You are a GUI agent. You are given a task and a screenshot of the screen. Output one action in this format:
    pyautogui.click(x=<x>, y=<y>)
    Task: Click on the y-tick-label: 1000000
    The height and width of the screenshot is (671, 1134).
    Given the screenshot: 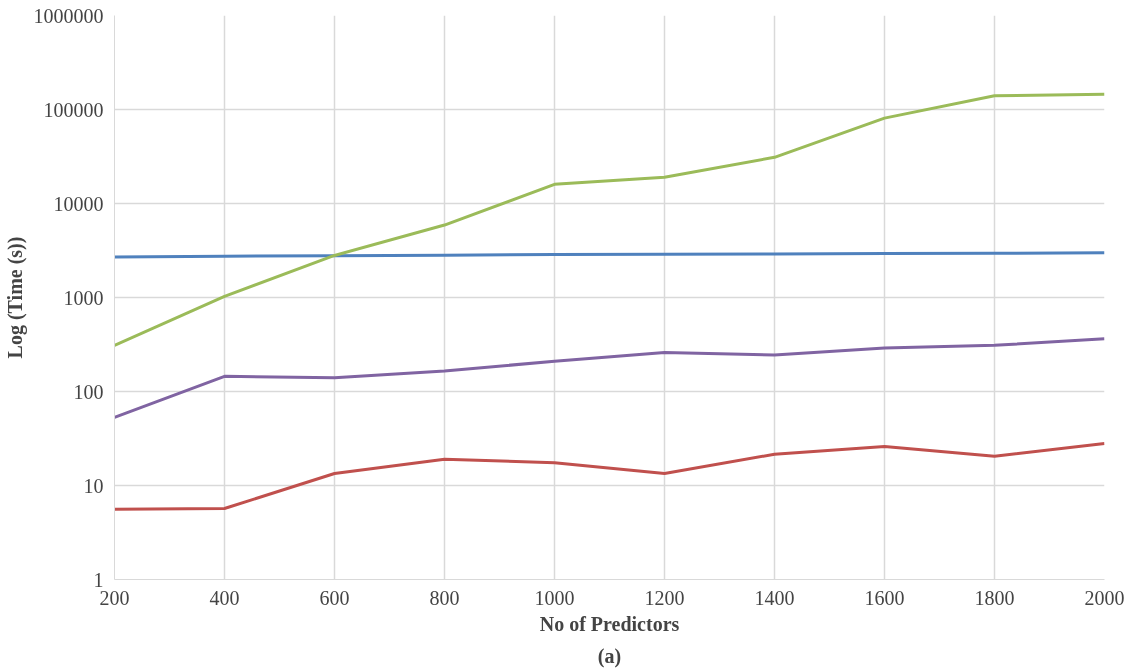 What is the action you would take?
    pyautogui.click(x=68, y=15)
    